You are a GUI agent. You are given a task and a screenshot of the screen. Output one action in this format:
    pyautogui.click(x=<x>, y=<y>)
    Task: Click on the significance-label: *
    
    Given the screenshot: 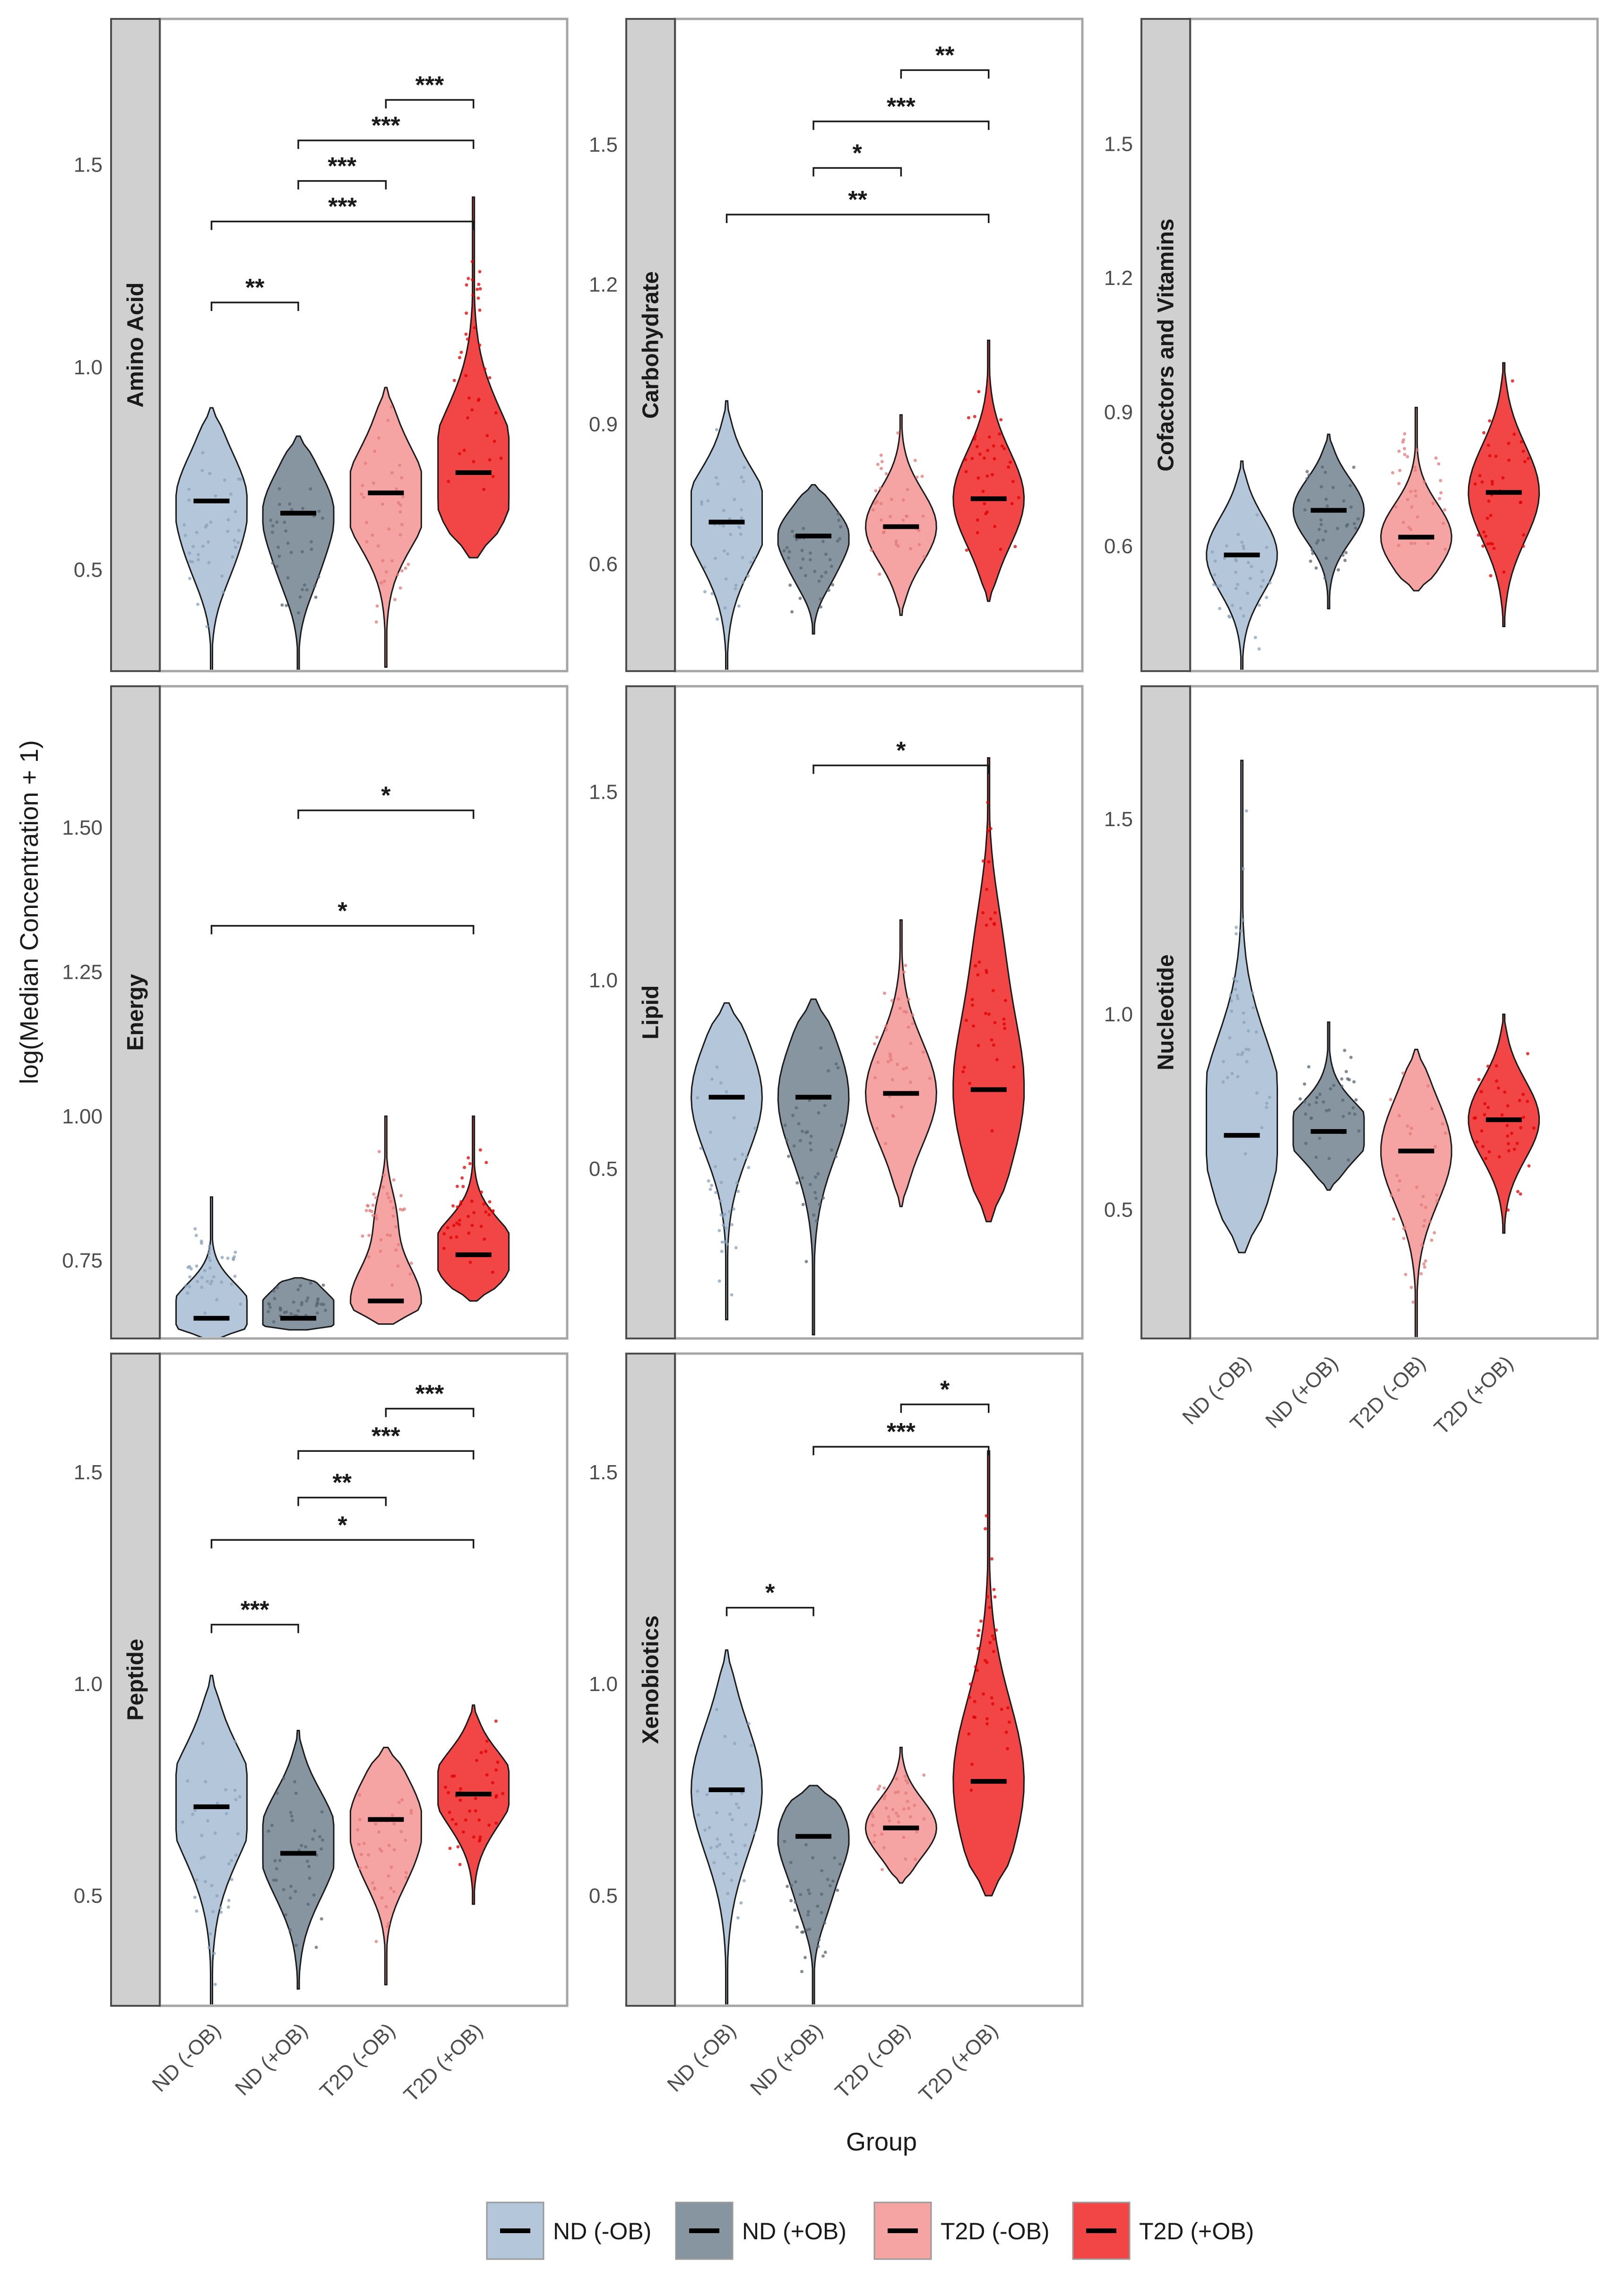 What is the action you would take?
    pyautogui.click(x=770, y=1593)
    